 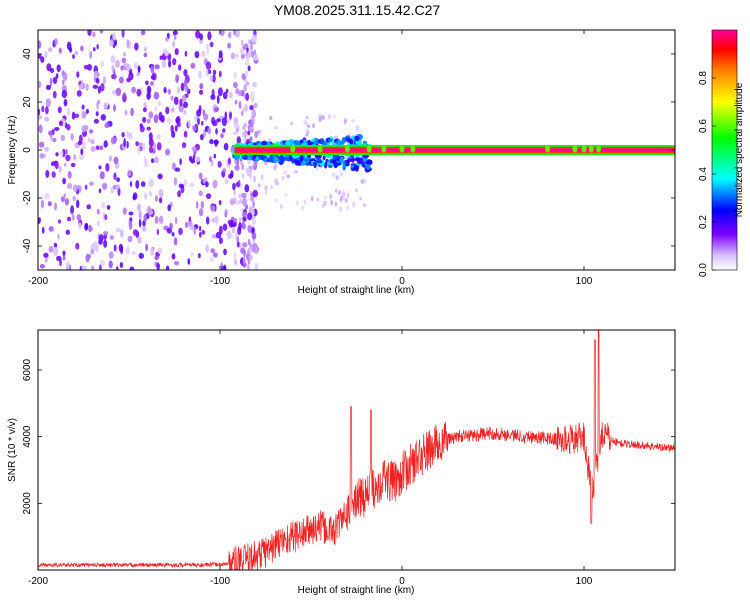 I want to click on colorbar-gradient, so click(x=724, y=150).